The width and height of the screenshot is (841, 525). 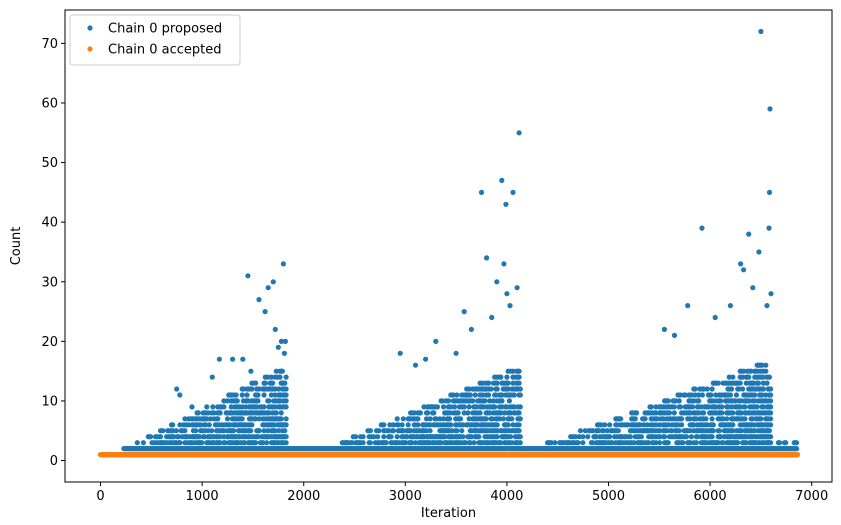 What do you see at coordinates (165, 50) in the screenshot?
I see `legend-entry-accepted: Chain 0 accepted` at bounding box center [165, 50].